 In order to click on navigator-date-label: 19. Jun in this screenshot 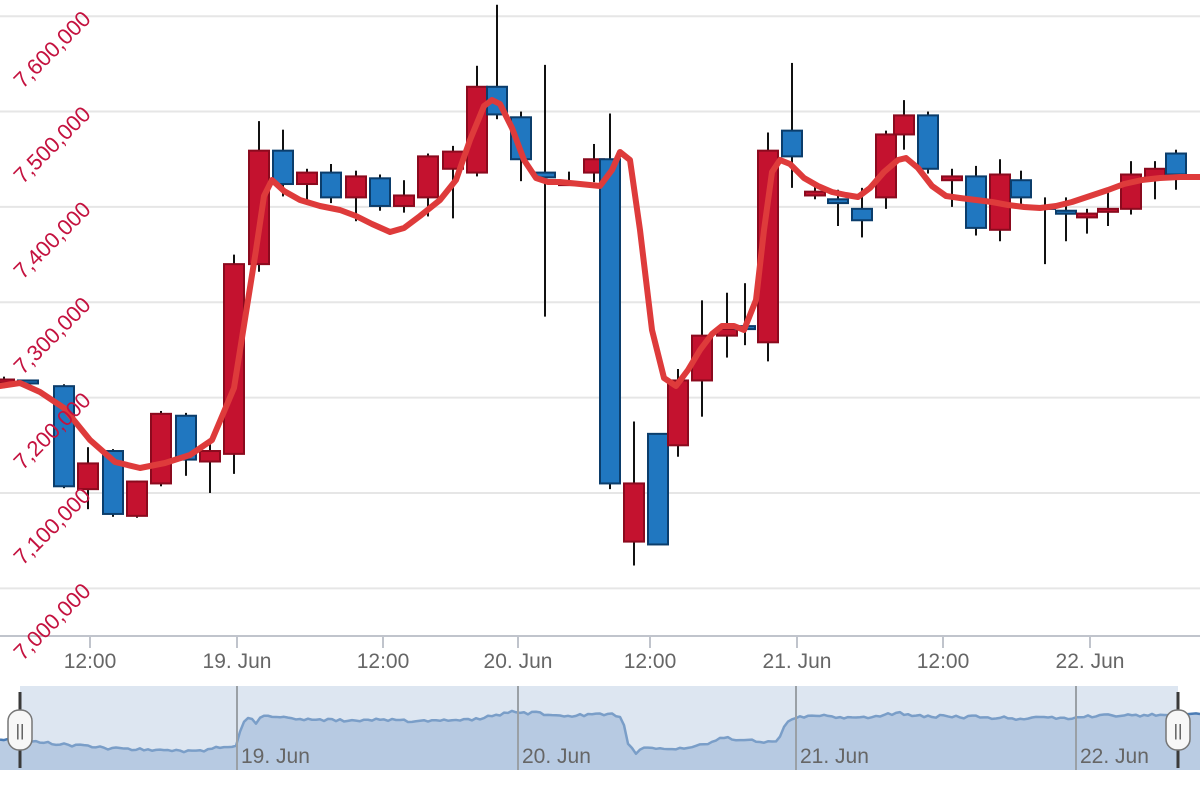, I will do `click(275, 756)`.